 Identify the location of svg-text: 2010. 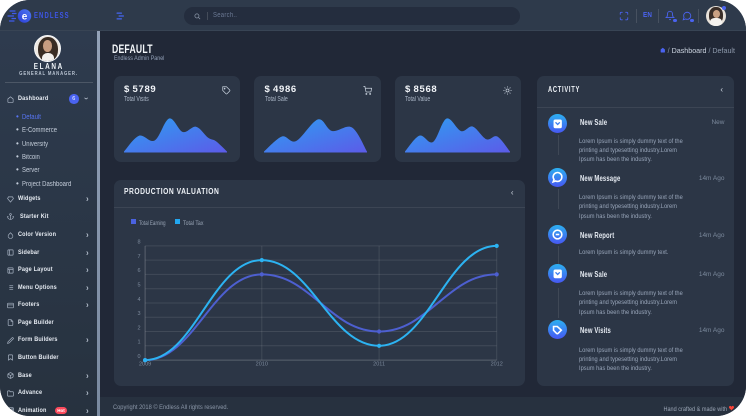
(261, 364).